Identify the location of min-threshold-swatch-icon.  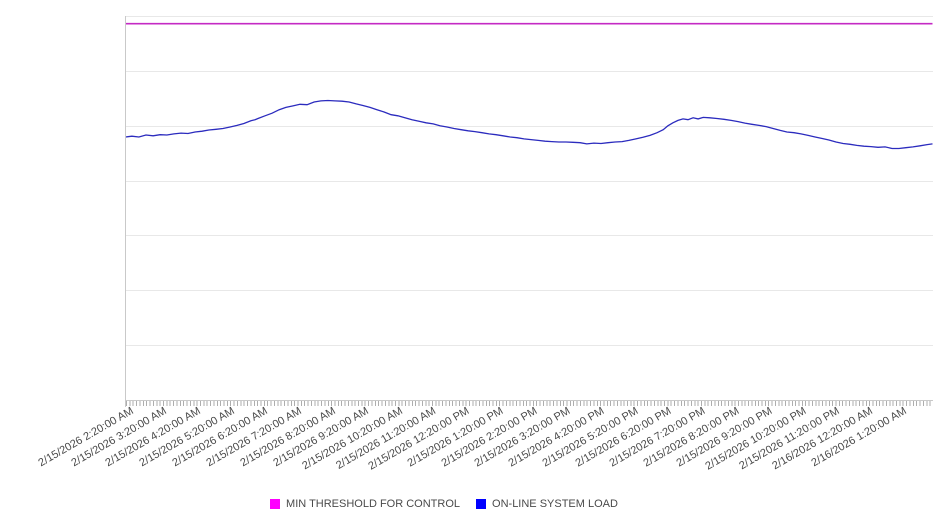
(275, 504).